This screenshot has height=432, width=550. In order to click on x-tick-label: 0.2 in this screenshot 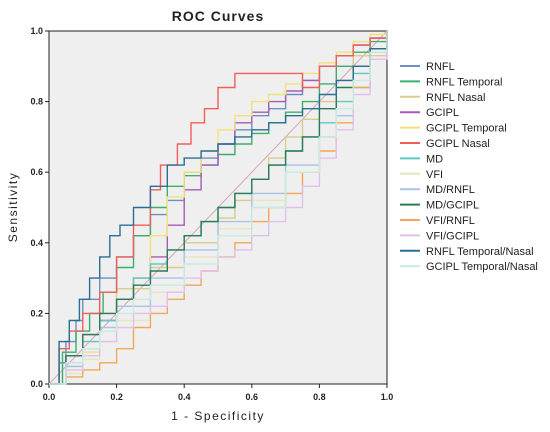, I will do `click(116, 397)`.